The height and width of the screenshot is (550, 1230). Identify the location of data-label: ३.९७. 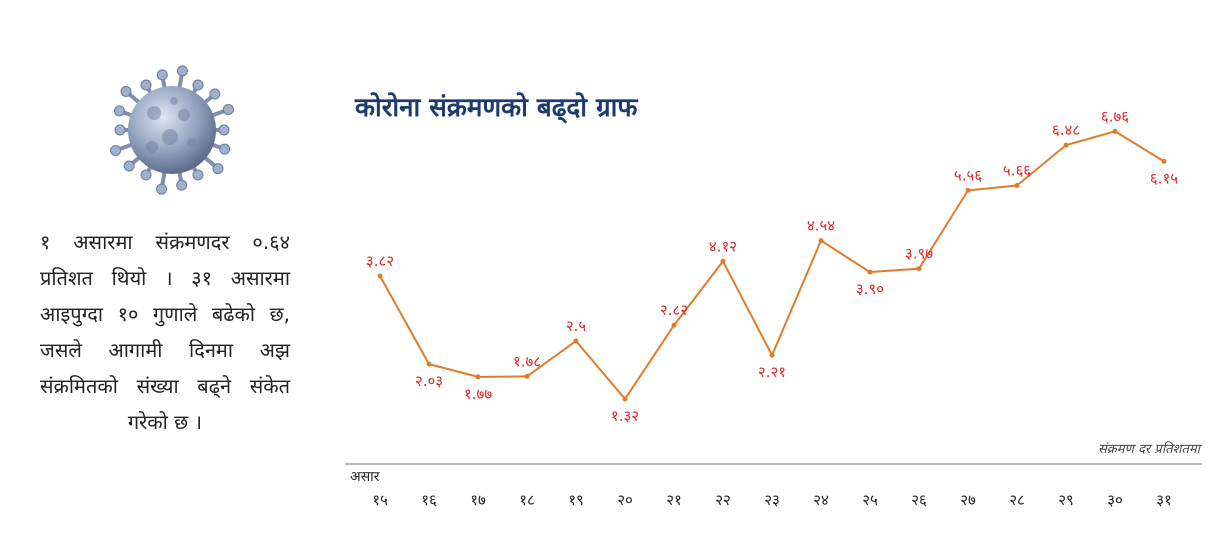
(919, 254).